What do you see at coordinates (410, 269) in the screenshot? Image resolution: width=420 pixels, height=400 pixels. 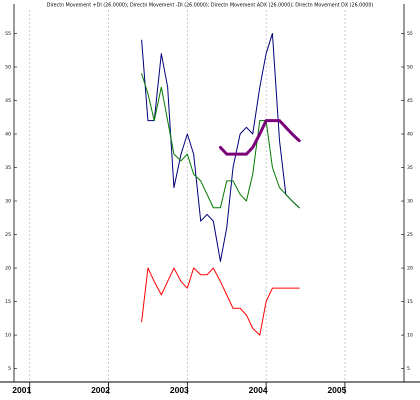 I see `y-tick-label-right: 20` at bounding box center [410, 269].